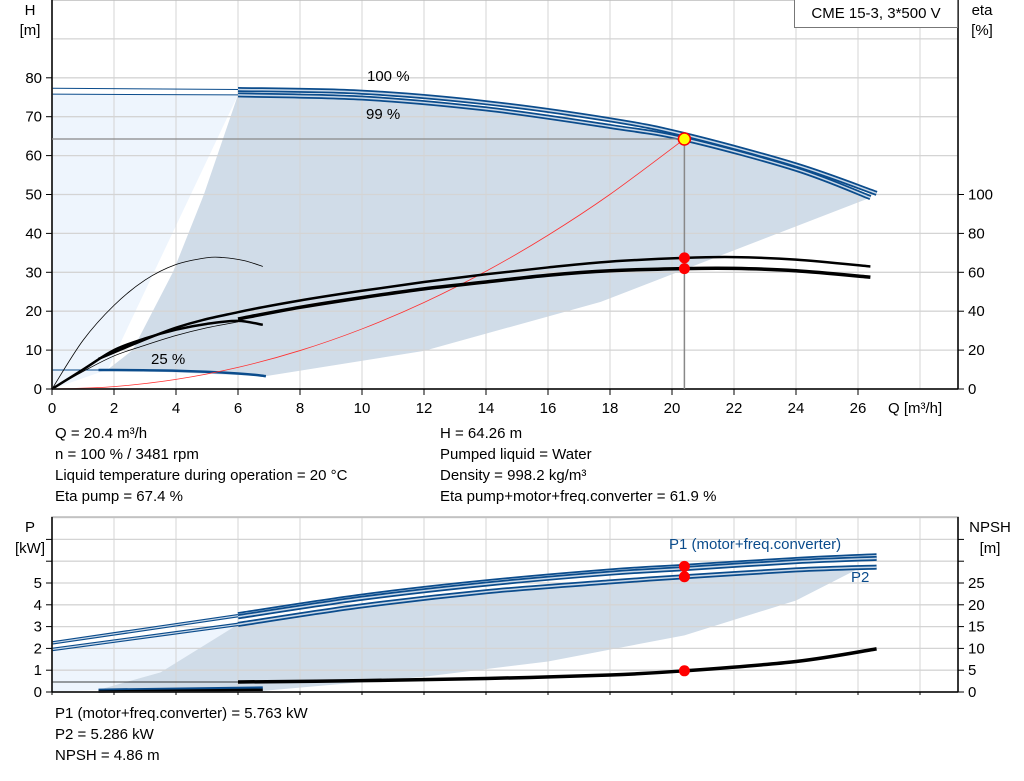 This screenshot has height=781, width=1024. Describe the element at coordinates (33, 195) in the screenshot. I see `y-tick-label: 50` at that location.